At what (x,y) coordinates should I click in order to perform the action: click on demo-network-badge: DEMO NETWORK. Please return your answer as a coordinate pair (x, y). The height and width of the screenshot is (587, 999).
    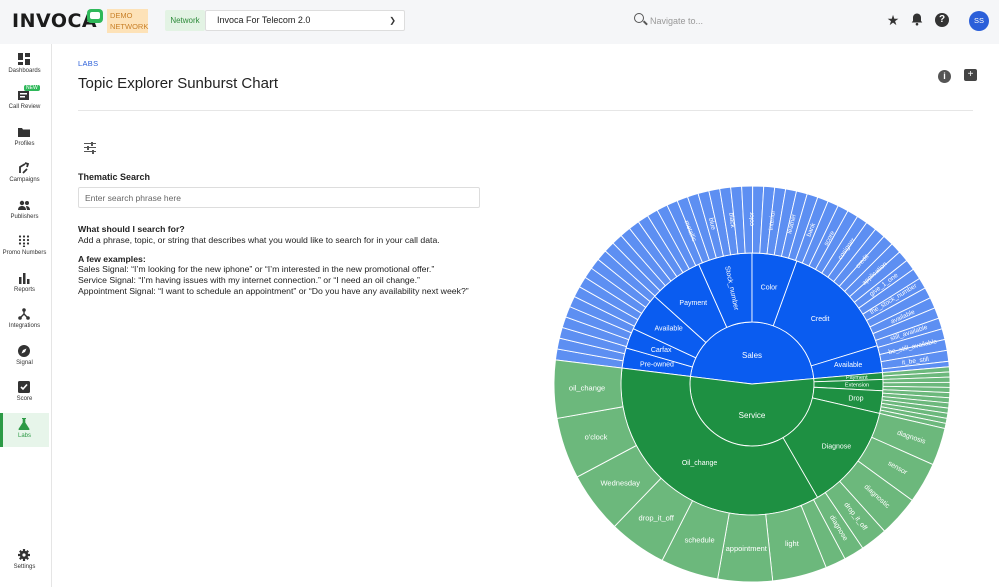
    Looking at the image, I should click on (127, 21).